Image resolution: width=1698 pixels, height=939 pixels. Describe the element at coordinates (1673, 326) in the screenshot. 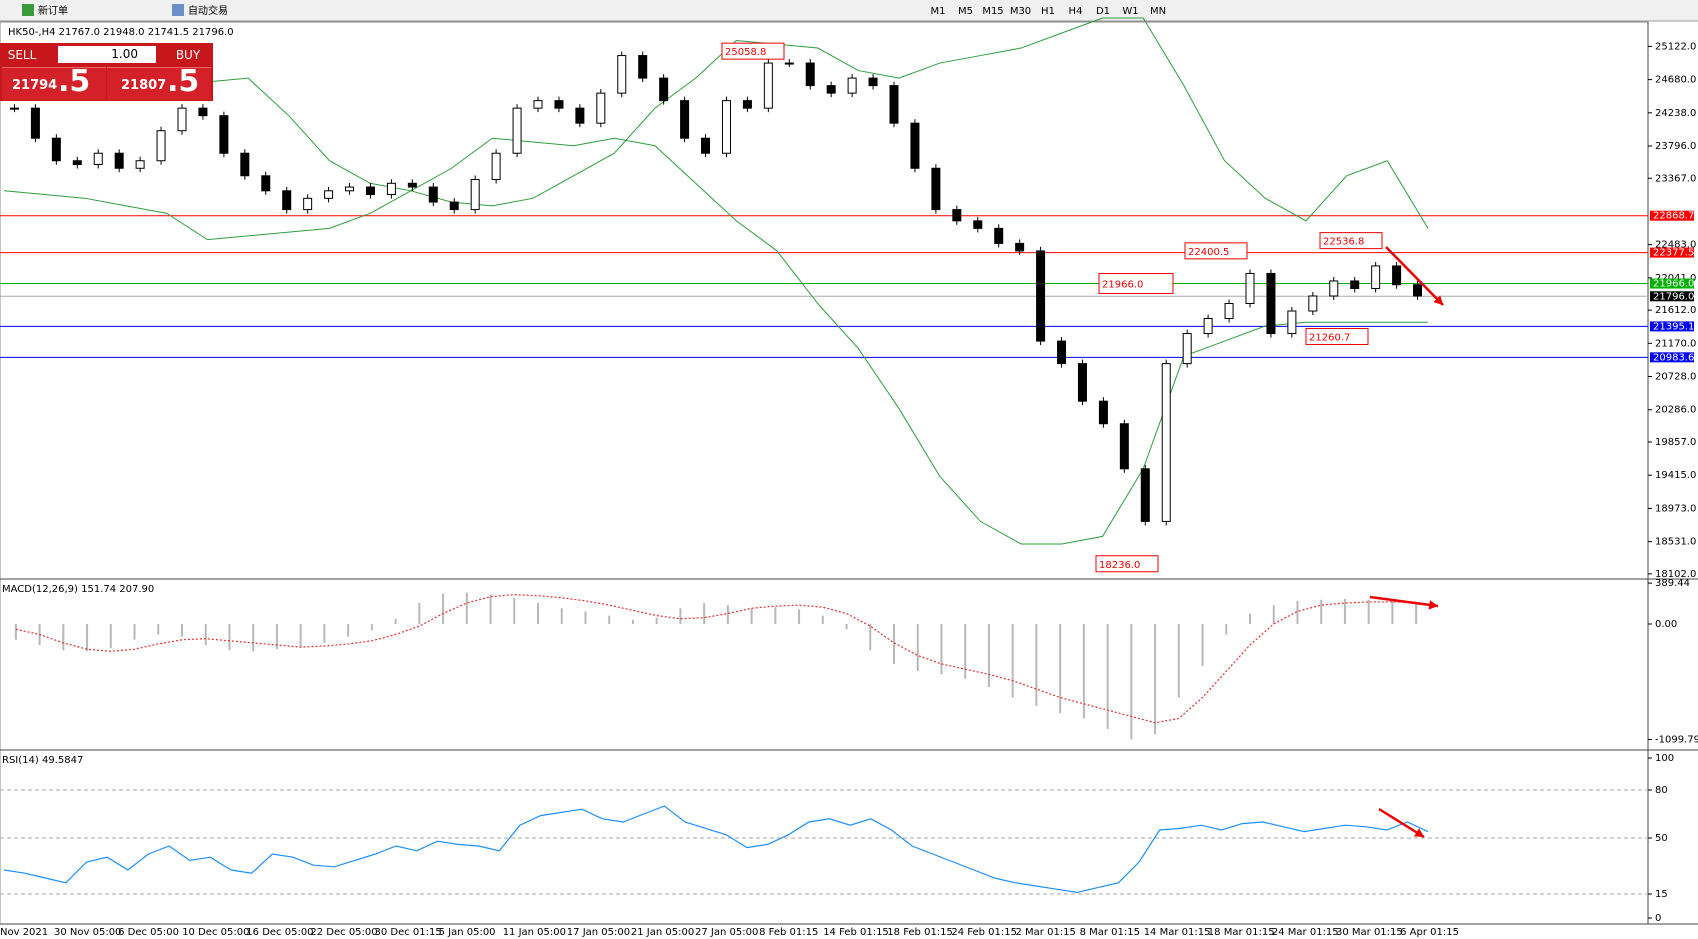

I see `level-label: 21395.1` at that location.